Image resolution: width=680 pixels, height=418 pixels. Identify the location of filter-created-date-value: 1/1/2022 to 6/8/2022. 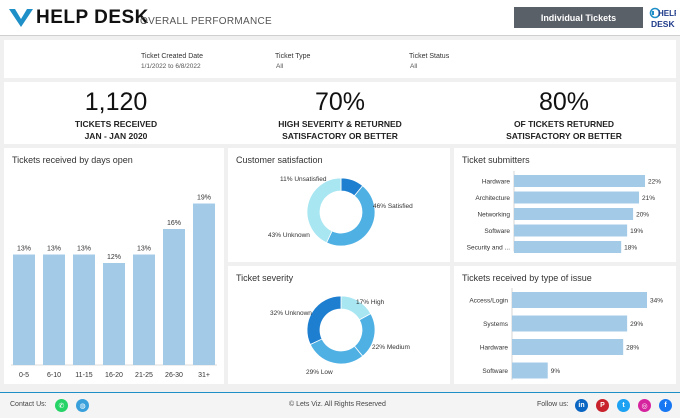
(171, 66).